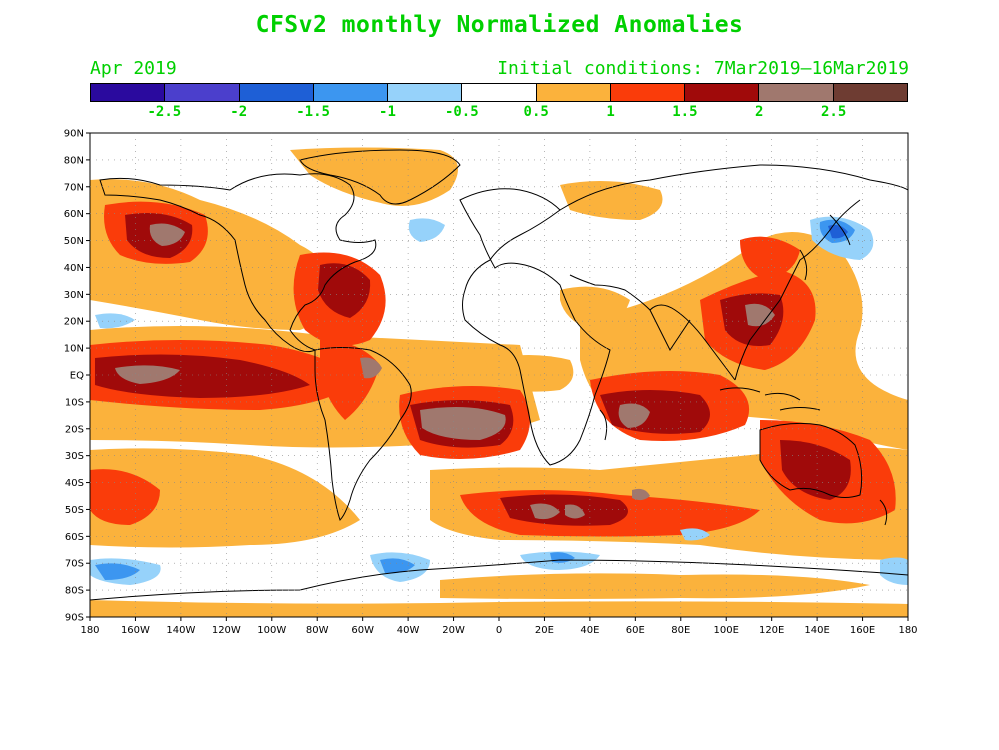  I want to click on lat-label: 70N, so click(74, 187).